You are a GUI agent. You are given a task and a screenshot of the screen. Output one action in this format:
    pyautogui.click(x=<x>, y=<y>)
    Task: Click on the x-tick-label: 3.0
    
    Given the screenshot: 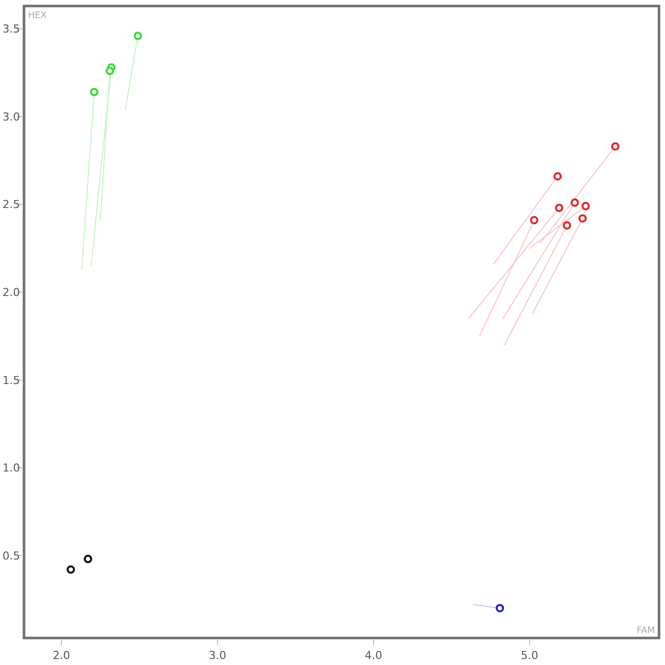 What is the action you would take?
    pyautogui.click(x=217, y=655)
    